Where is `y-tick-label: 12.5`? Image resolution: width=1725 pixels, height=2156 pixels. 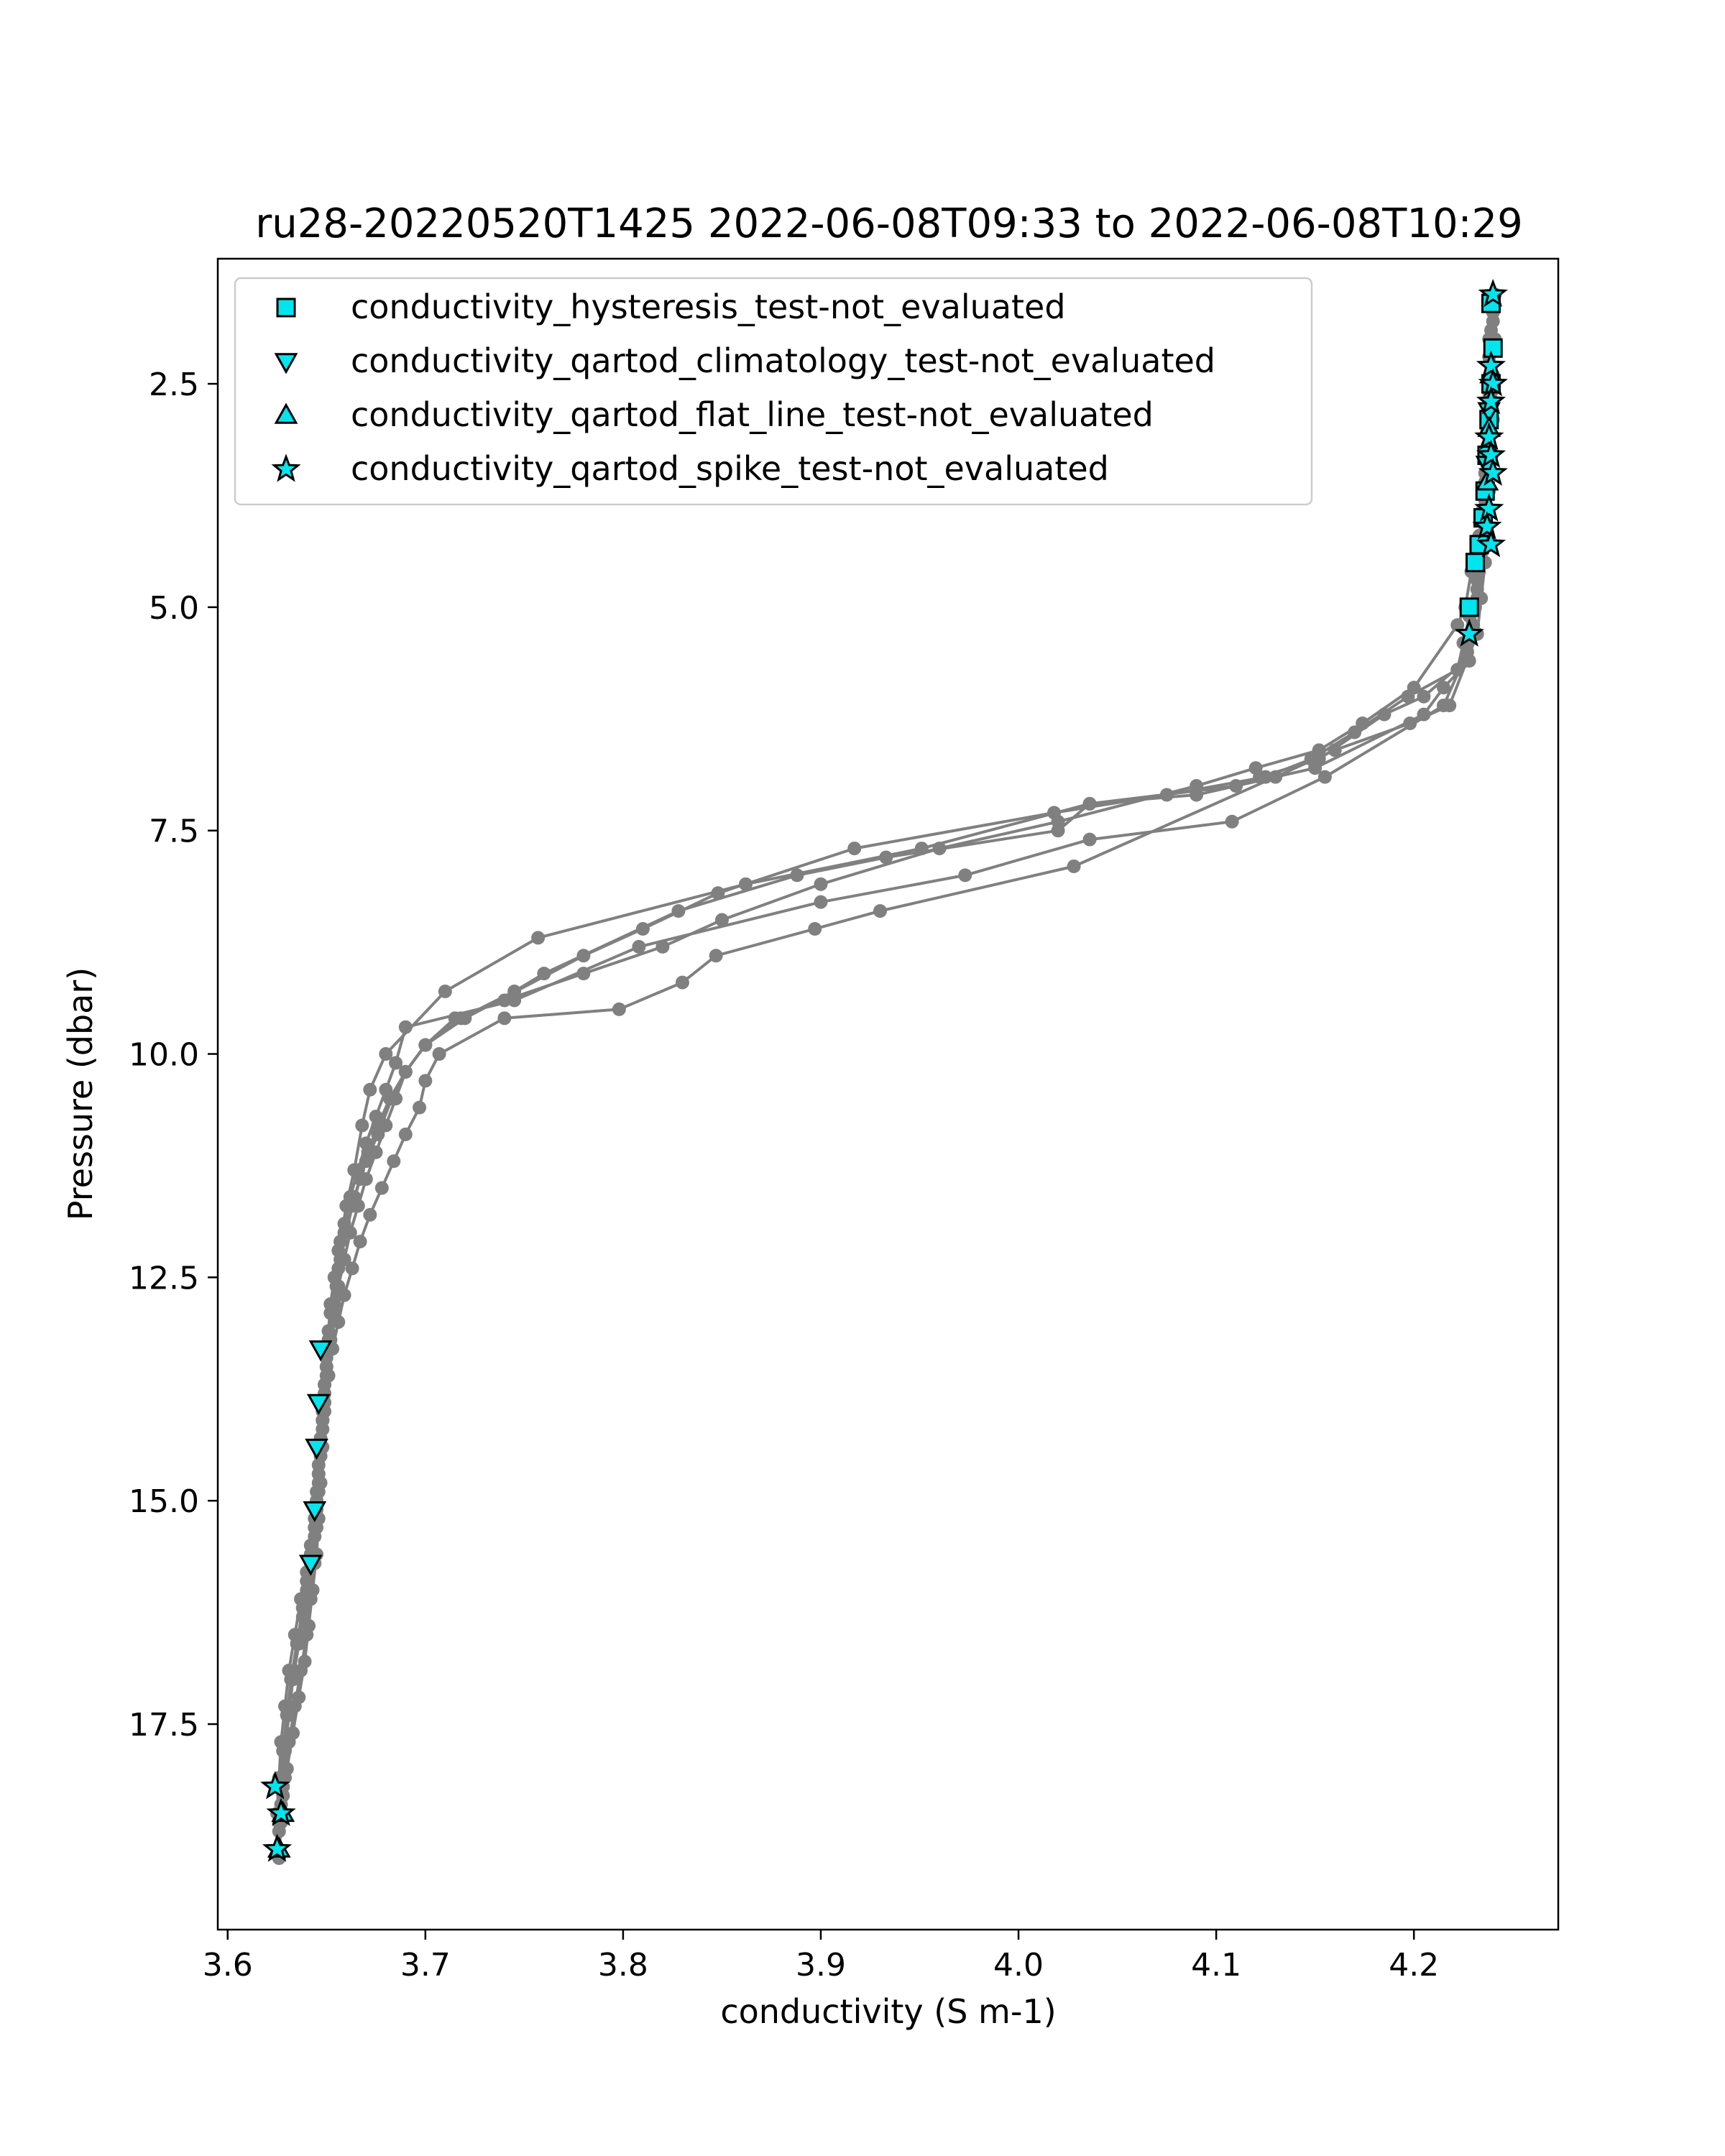
y-tick-label: 12.5 is located at coordinates (164, 1278).